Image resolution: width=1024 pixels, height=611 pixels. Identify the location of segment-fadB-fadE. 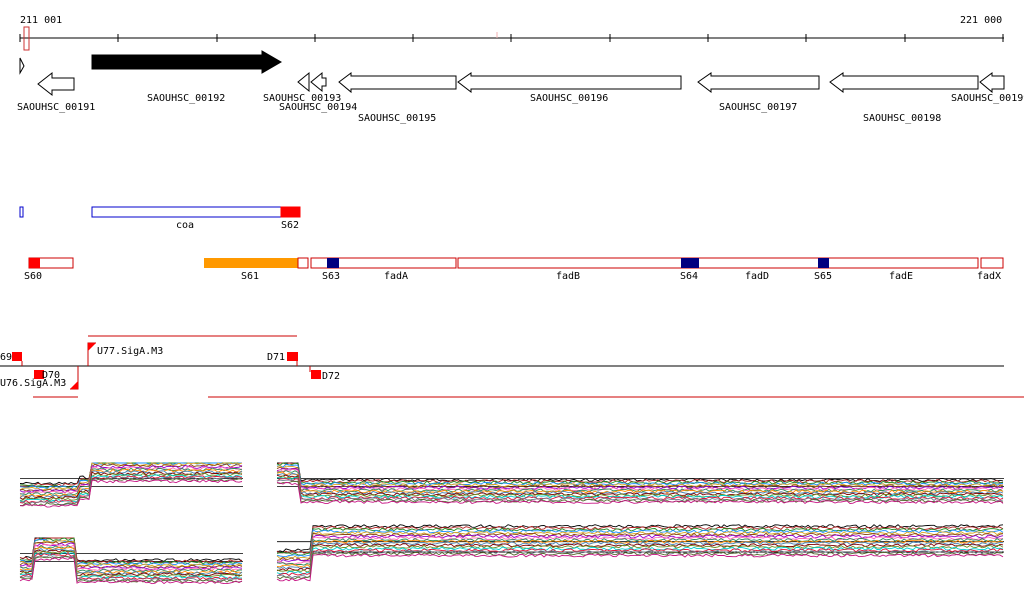
(718, 263).